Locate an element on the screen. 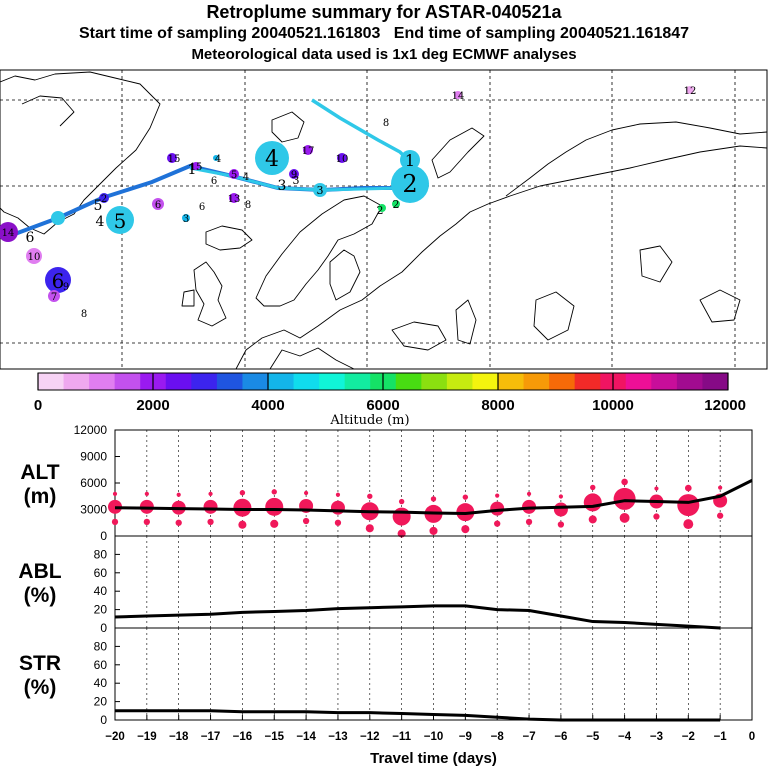 Image resolution: width=768 pixels, height=768 pixels. plume-number: 14 is located at coordinates (8, 233).